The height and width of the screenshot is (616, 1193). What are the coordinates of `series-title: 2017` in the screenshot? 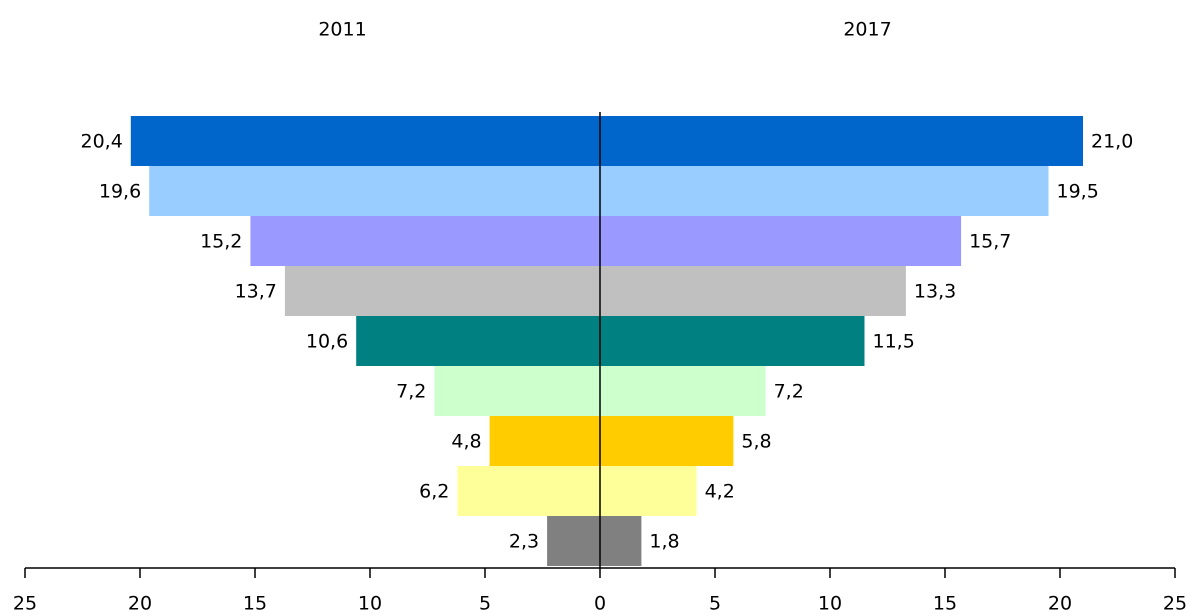 It's located at (867, 30).